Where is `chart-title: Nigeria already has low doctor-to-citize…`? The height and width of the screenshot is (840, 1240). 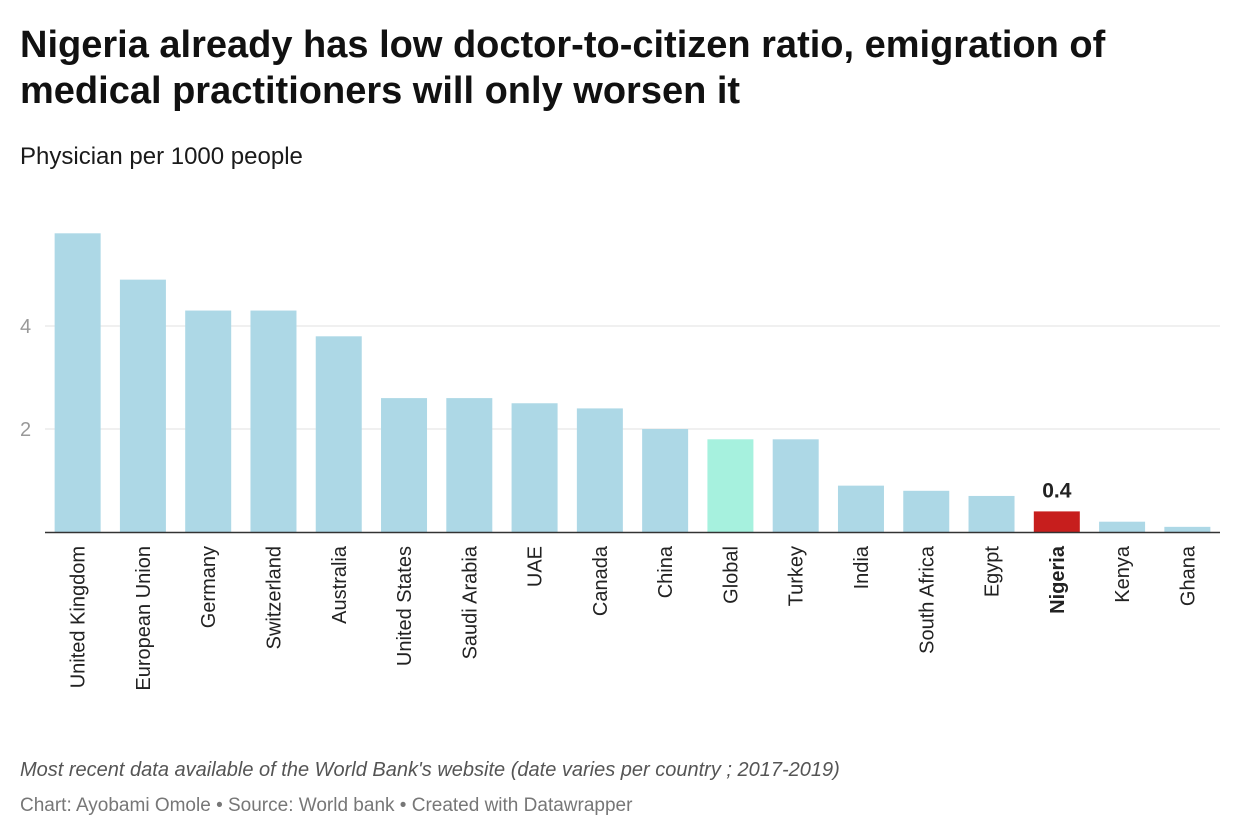
chart-title: Nigeria already has low doctor-to-citize… is located at coordinates (563, 68).